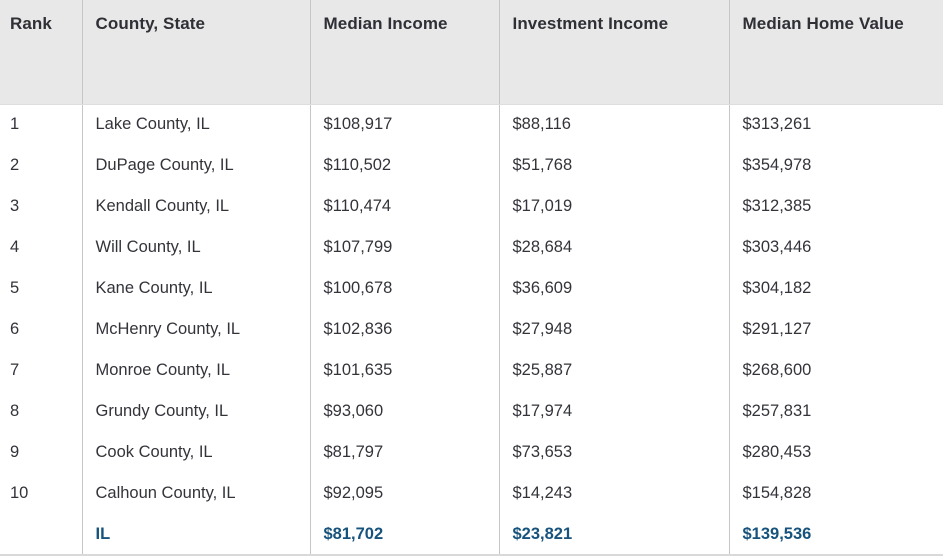  I want to click on cell-investment-income: $25,887, so click(613, 370).